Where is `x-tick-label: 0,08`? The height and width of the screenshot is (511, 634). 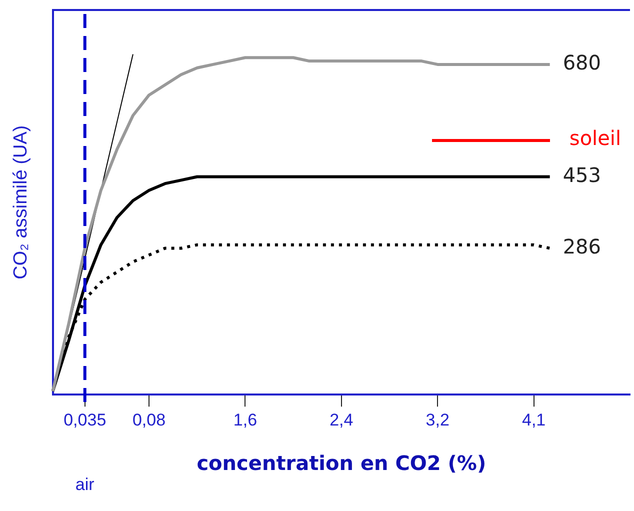 x-tick-label: 0,08 is located at coordinates (149, 420).